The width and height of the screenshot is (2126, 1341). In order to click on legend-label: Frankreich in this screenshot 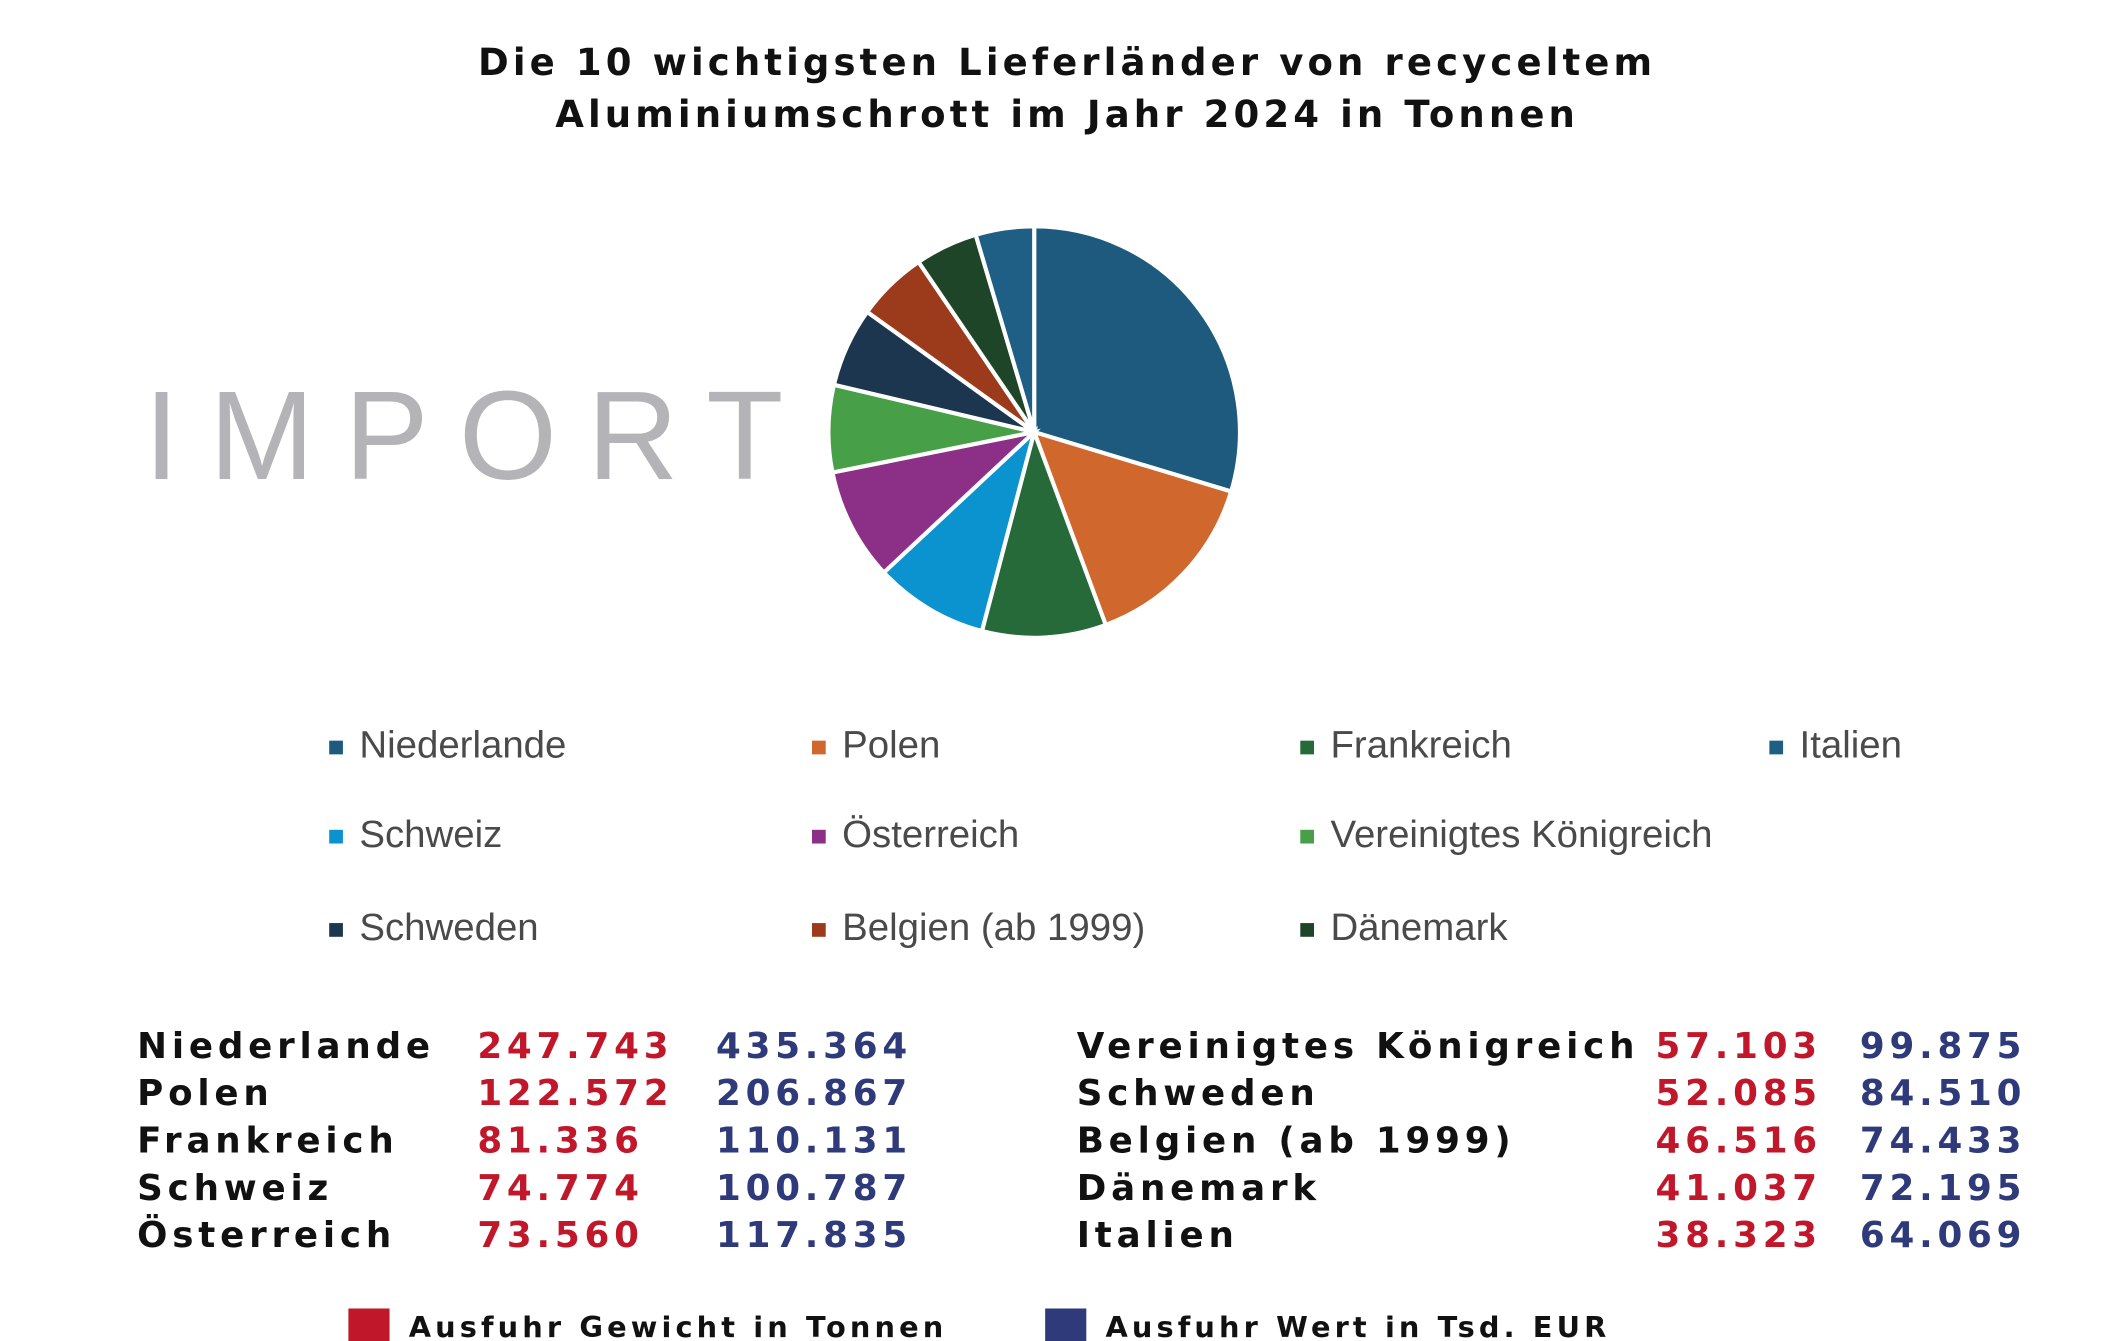, I will do `click(1420, 745)`.